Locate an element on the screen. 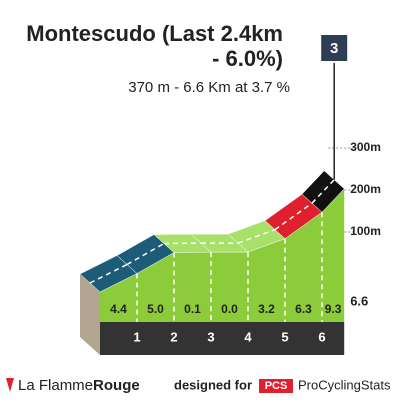 Image resolution: width=405 pixels, height=404 pixels. gradient-label: 9.3 is located at coordinates (333, 309).